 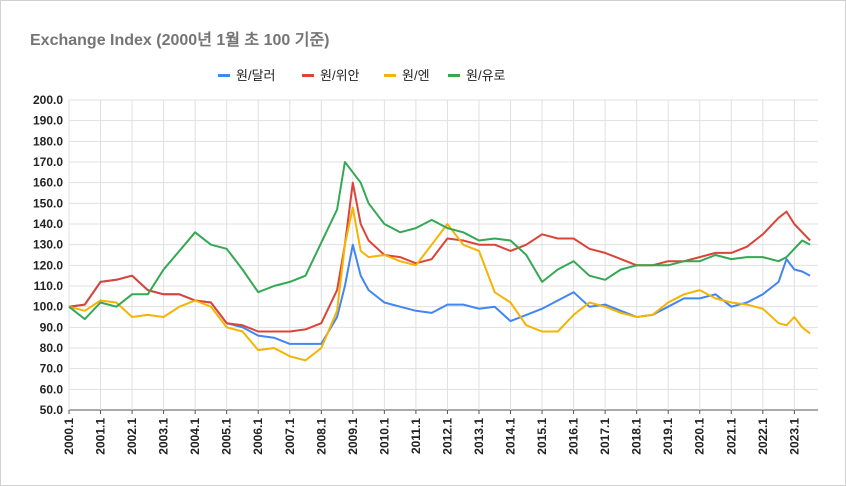 I want to click on y-tick-label: 70.0, so click(x=52, y=369).